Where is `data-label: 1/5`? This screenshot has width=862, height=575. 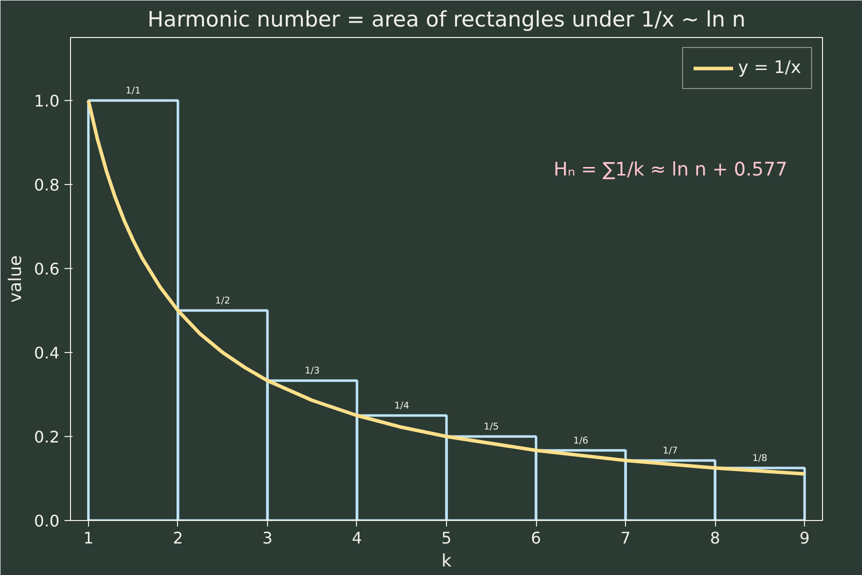 data-label: 1/5 is located at coordinates (491, 427).